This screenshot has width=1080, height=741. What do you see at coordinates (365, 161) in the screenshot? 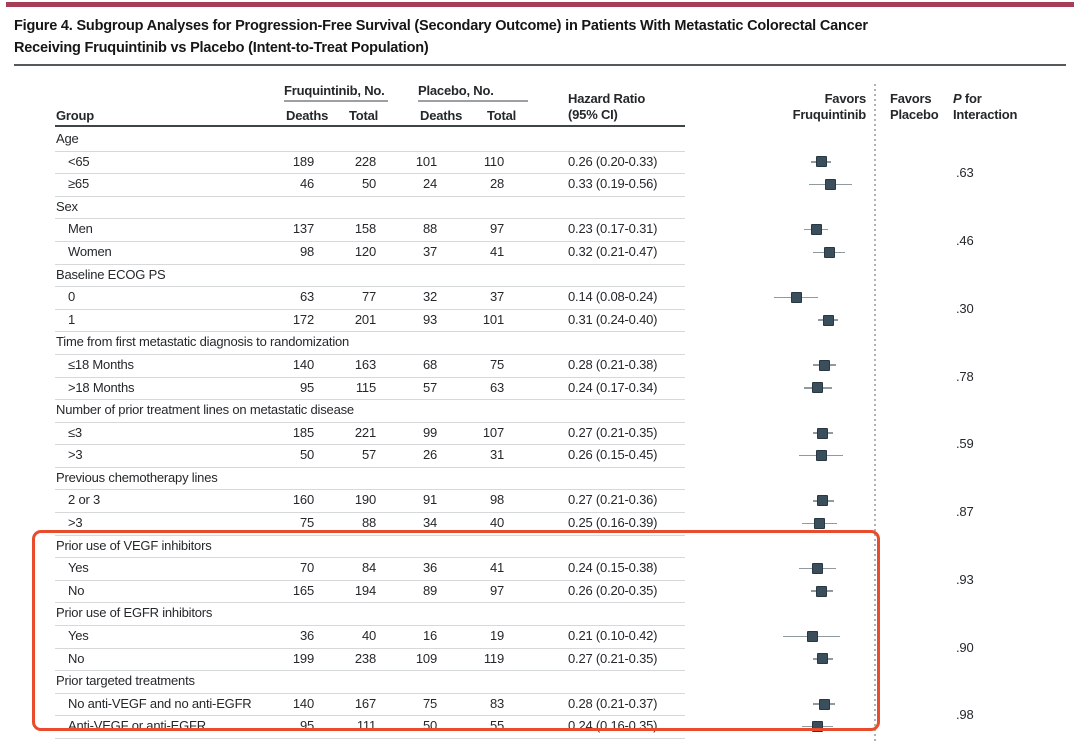
I see `fruquintinib-total: 228` at bounding box center [365, 161].